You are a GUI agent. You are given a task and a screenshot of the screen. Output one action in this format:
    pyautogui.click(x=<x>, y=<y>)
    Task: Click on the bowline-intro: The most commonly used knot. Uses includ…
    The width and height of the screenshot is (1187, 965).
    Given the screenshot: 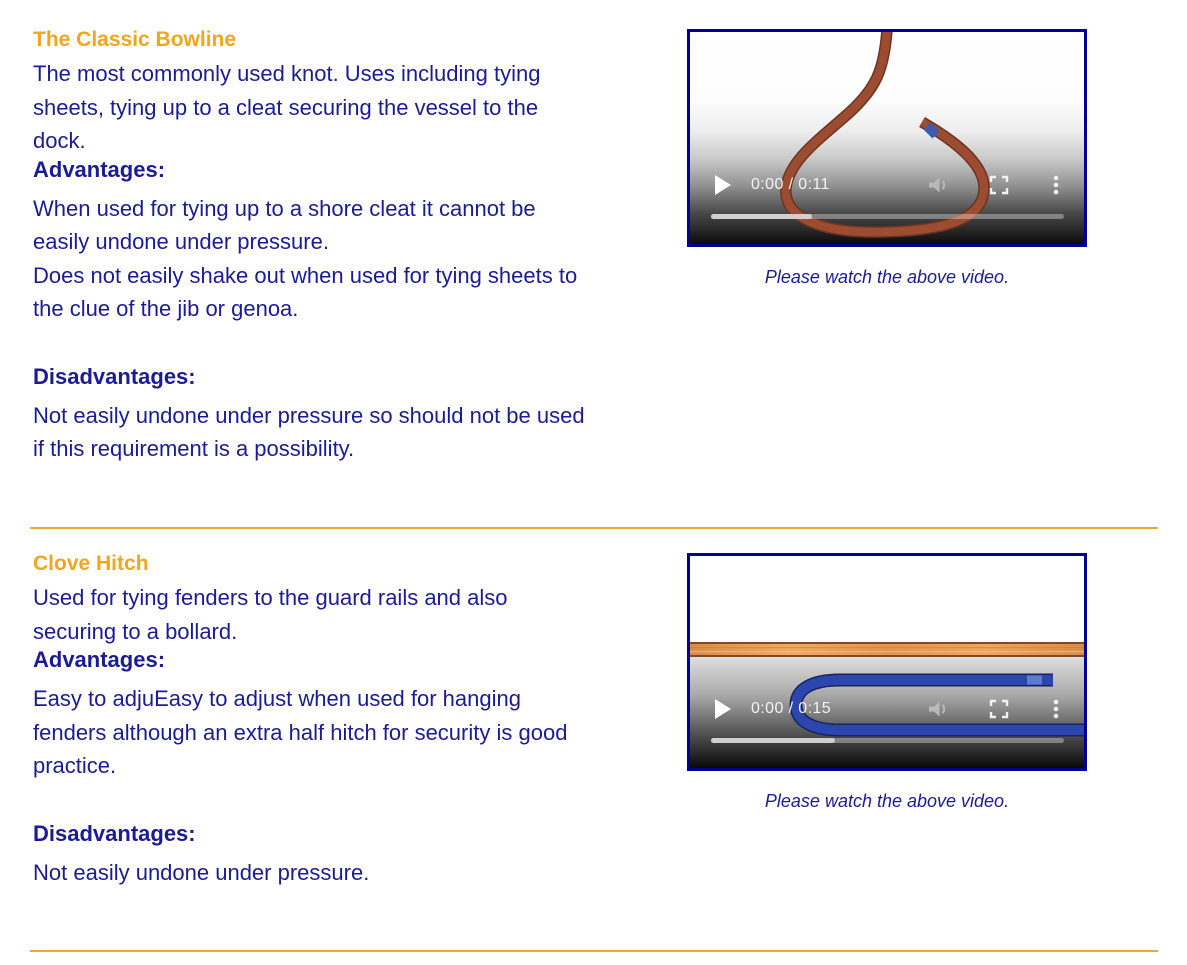 What is the action you would take?
    pyautogui.click(x=287, y=107)
    